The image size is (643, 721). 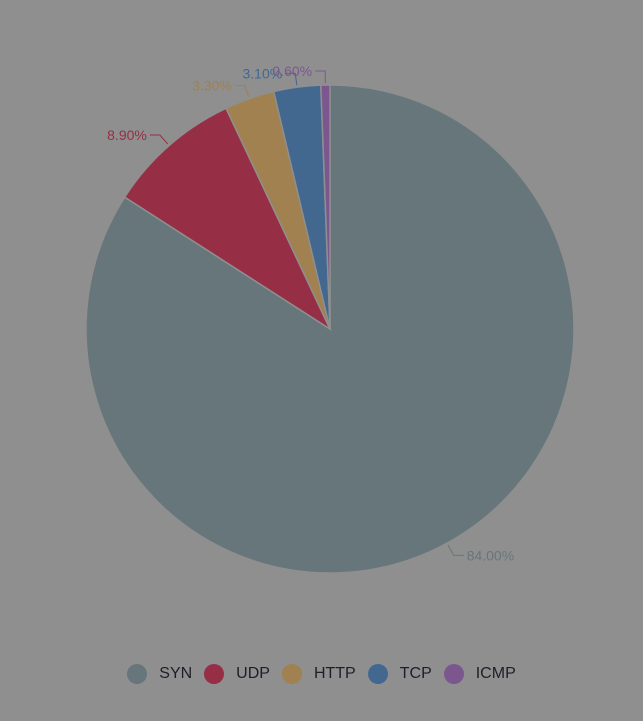 What do you see at coordinates (212, 85) in the screenshot?
I see `slice-label: 3.30%` at bounding box center [212, 85].